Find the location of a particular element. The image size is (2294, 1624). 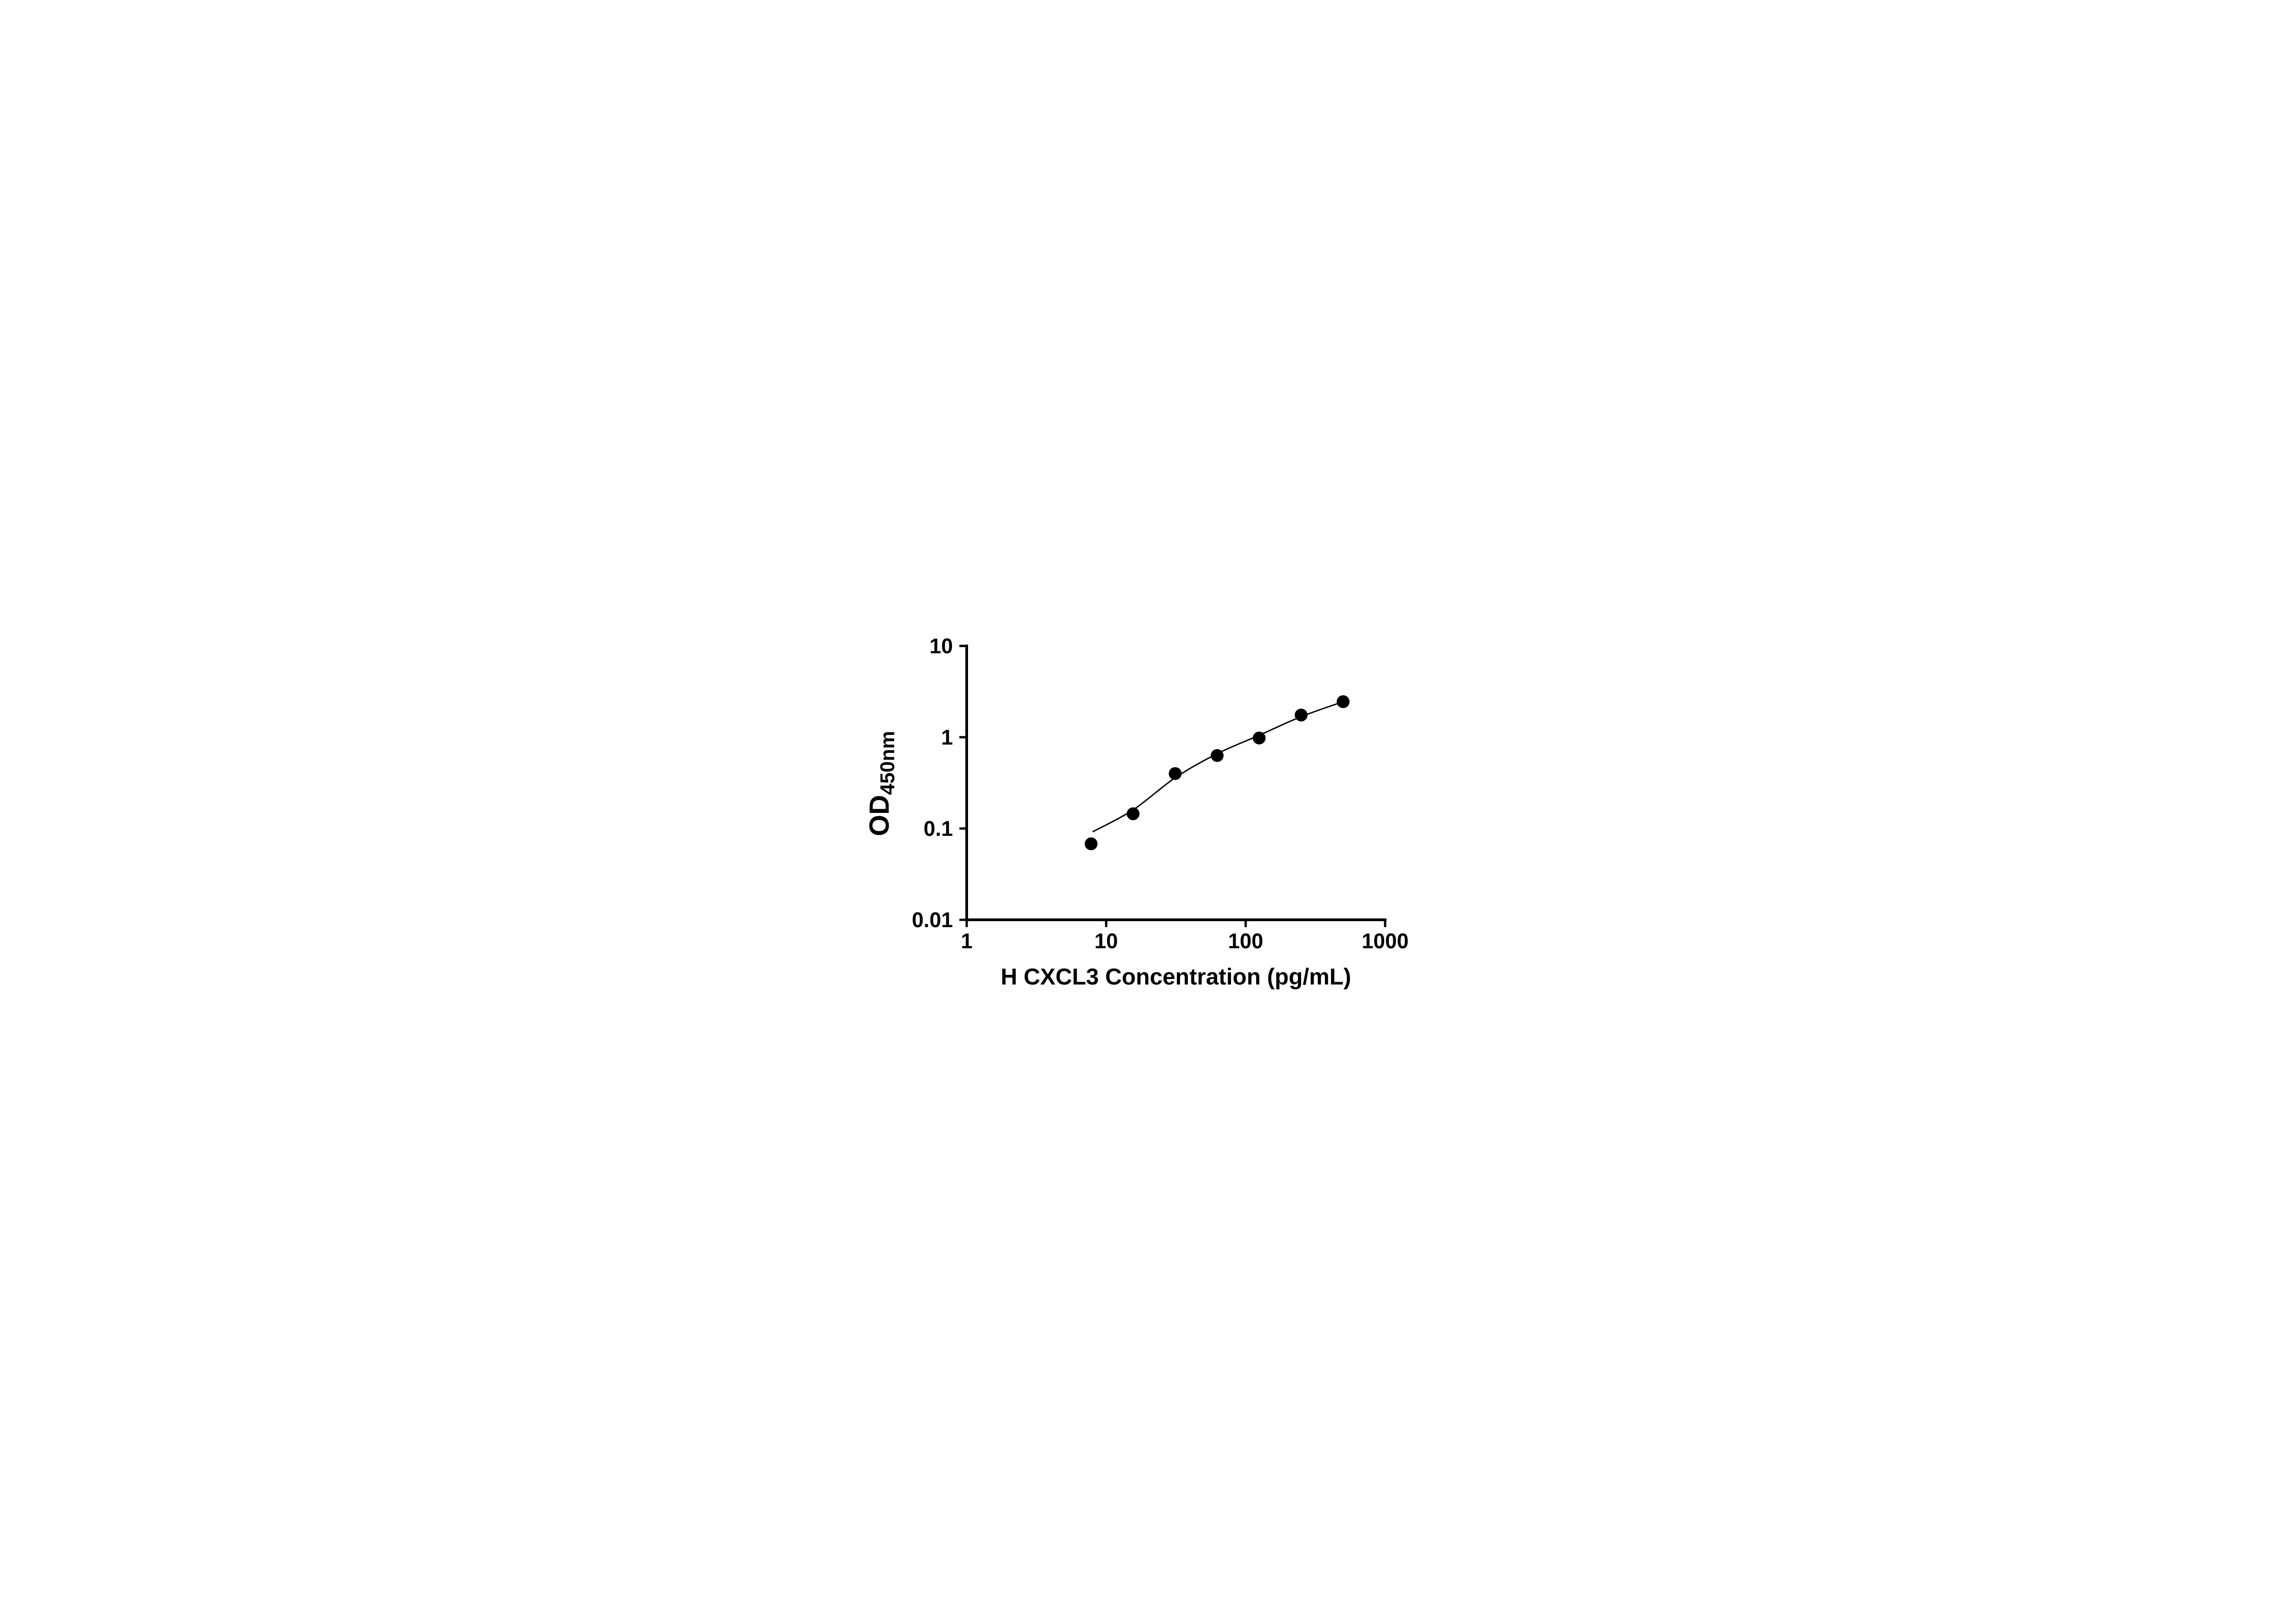

axes-layer: 1 10 100 1000 0.01 0.1 1 10 is located at coordinates (1160, 793).